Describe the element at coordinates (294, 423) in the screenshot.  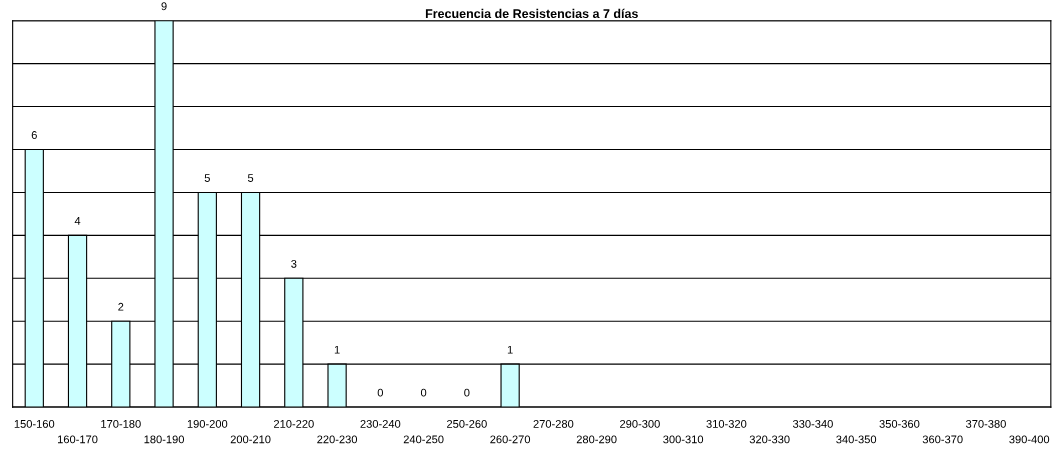
I see `x-tick-label: 210-220` at that location.